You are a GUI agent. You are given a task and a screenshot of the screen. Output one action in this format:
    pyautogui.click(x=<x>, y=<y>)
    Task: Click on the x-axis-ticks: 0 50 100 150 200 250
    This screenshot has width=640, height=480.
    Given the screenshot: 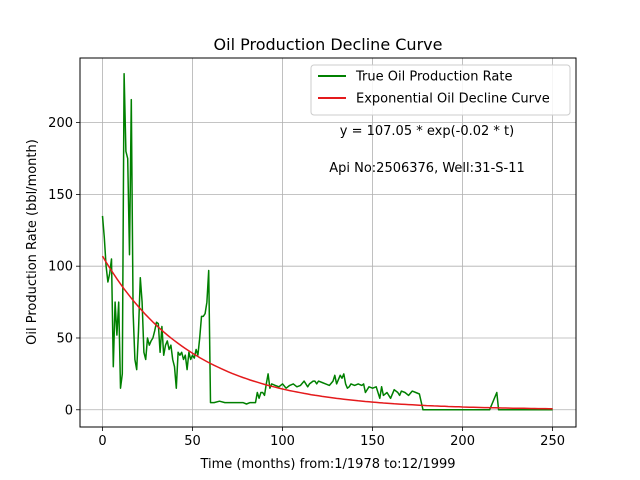 What is the action you would take?
    pyautogui.click(x=331, y=438)
    